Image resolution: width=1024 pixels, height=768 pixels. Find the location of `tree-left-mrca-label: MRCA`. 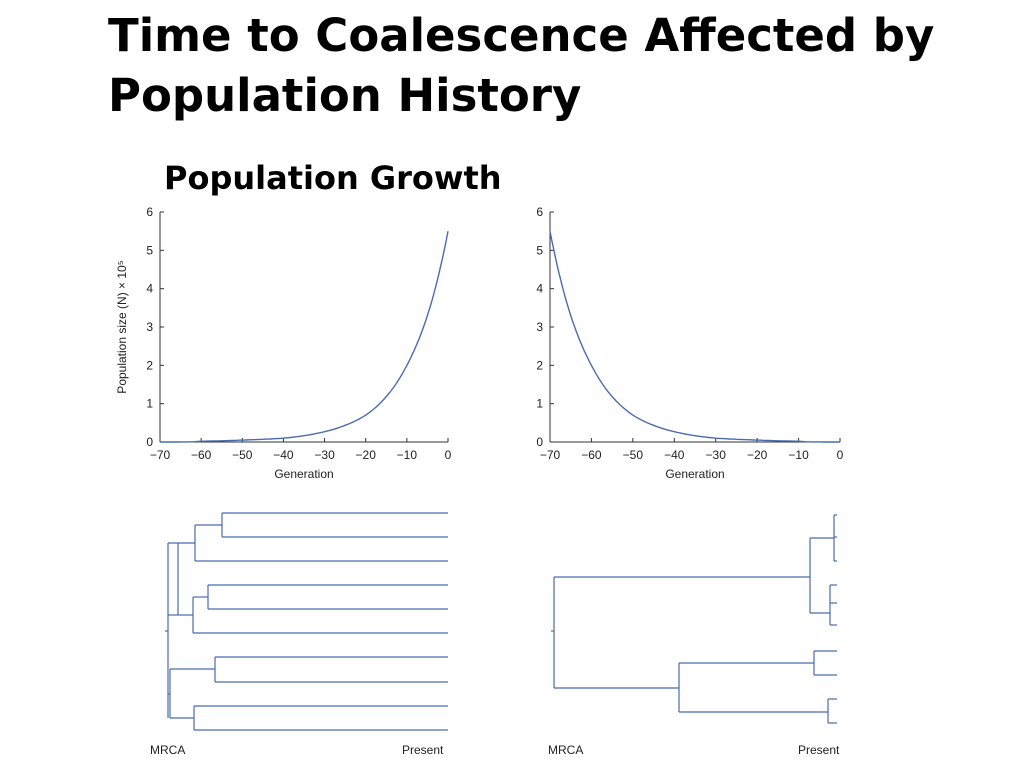

tree-left-mrca-label: MRCA is located at coordinates (167, 750).